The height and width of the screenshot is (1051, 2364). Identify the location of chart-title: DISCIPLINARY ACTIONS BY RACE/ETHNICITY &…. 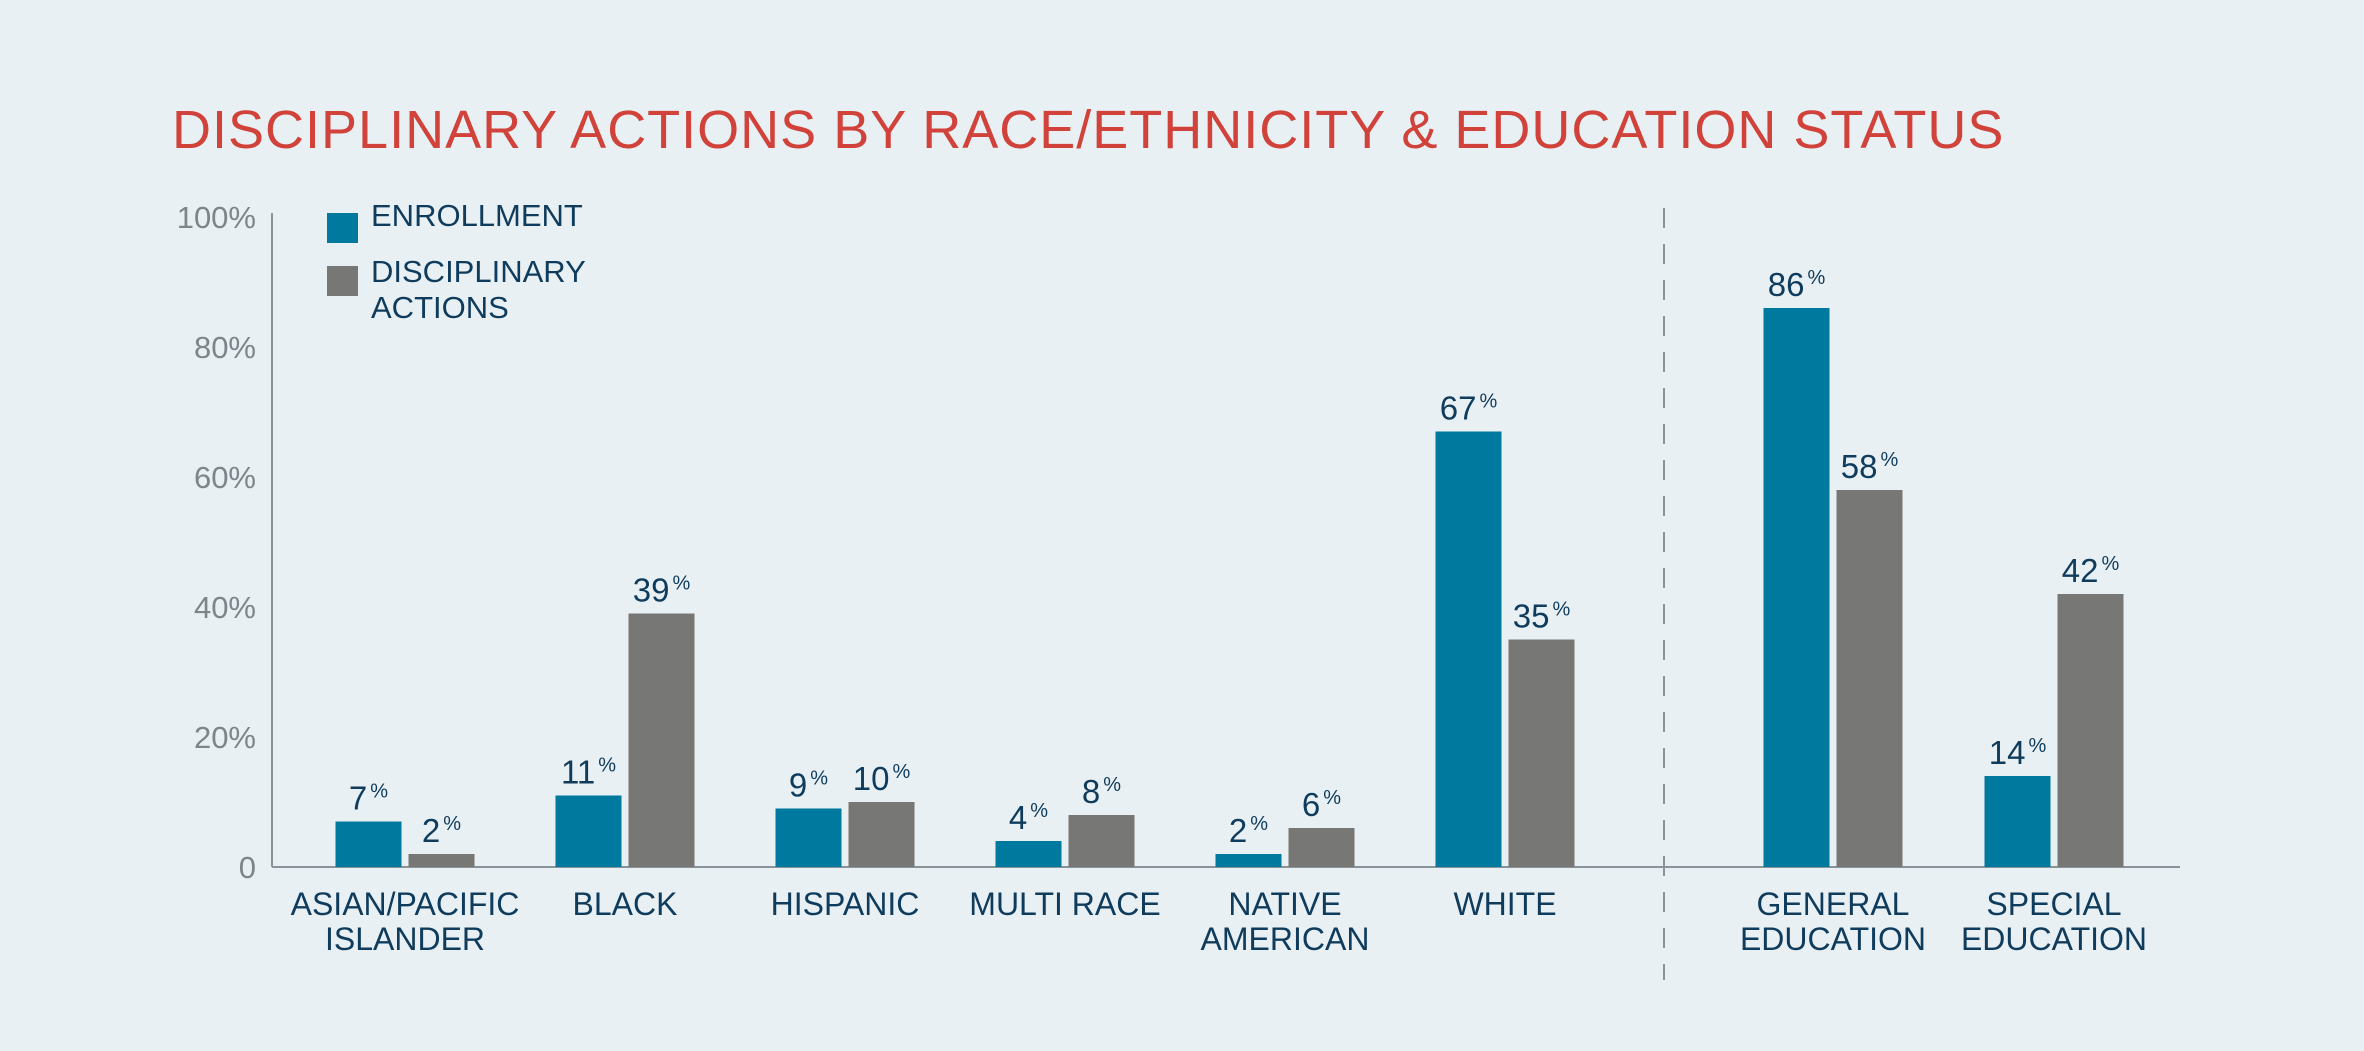
(1088, 130).